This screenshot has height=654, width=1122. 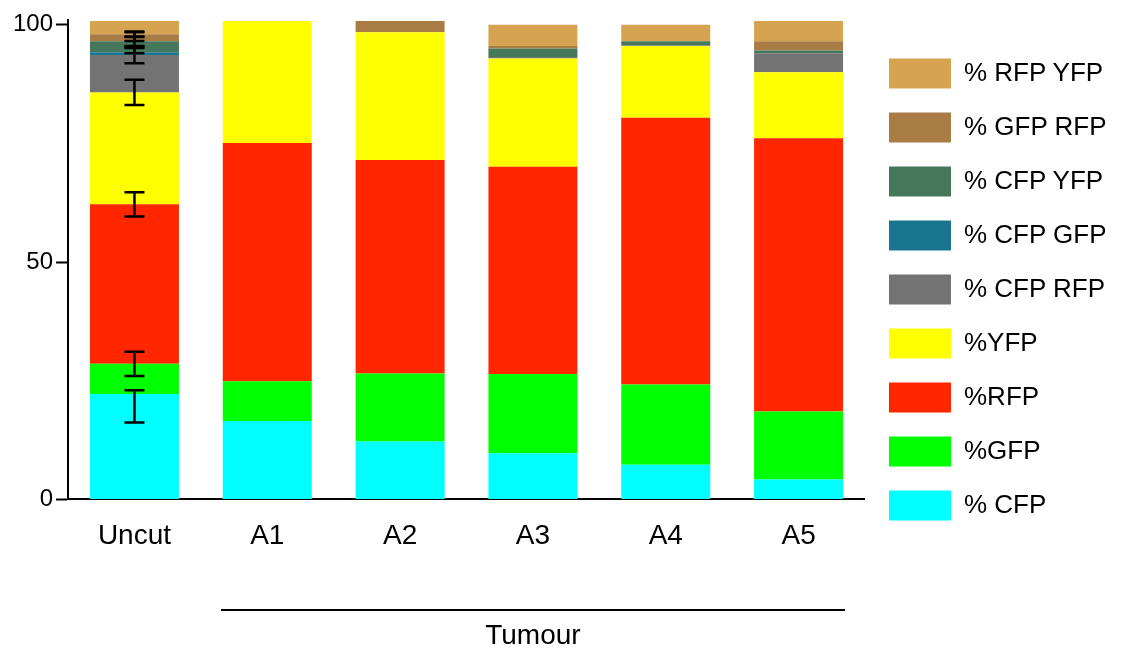 What do you see at coordinates (1001, 395) in the screenshot?
I see `legend-label: %RFP` at bounding box center [1001, 395].